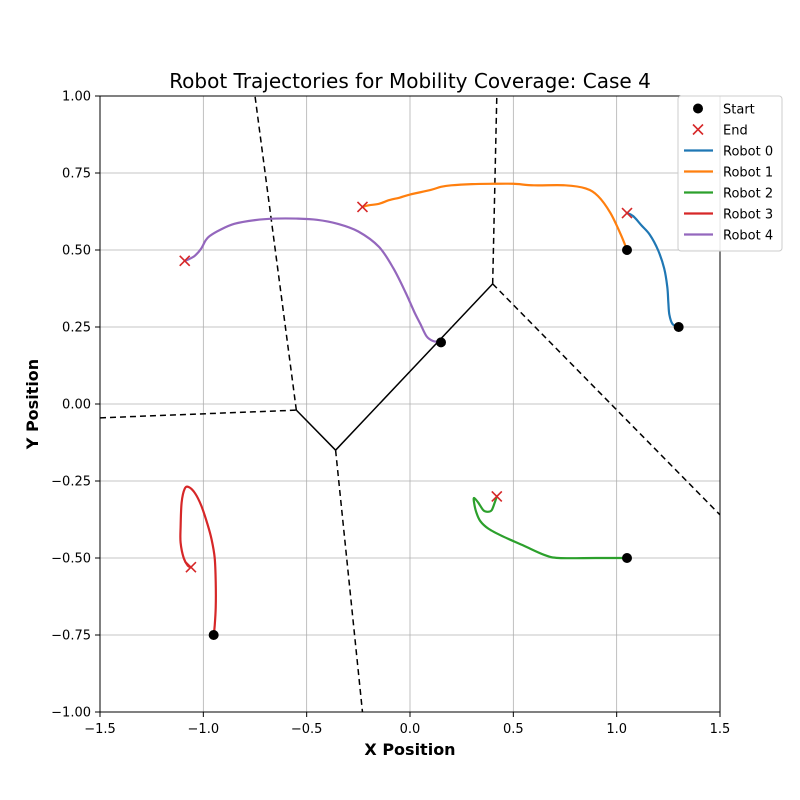  What do you see at coordinates (32, 404) in the screenshot?
I see `y-axis-label: Y Position` at bounding box center [32, 404].